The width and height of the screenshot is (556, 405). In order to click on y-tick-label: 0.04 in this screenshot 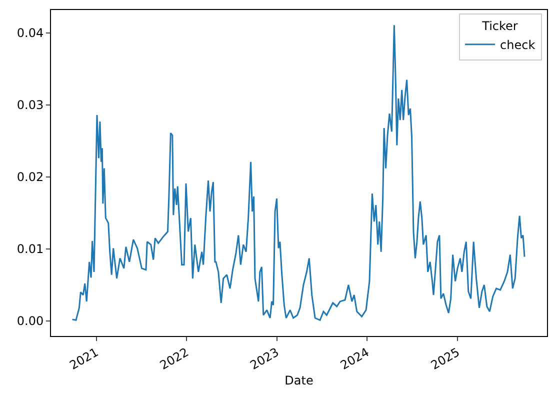, I will do `click(30, 33)`.